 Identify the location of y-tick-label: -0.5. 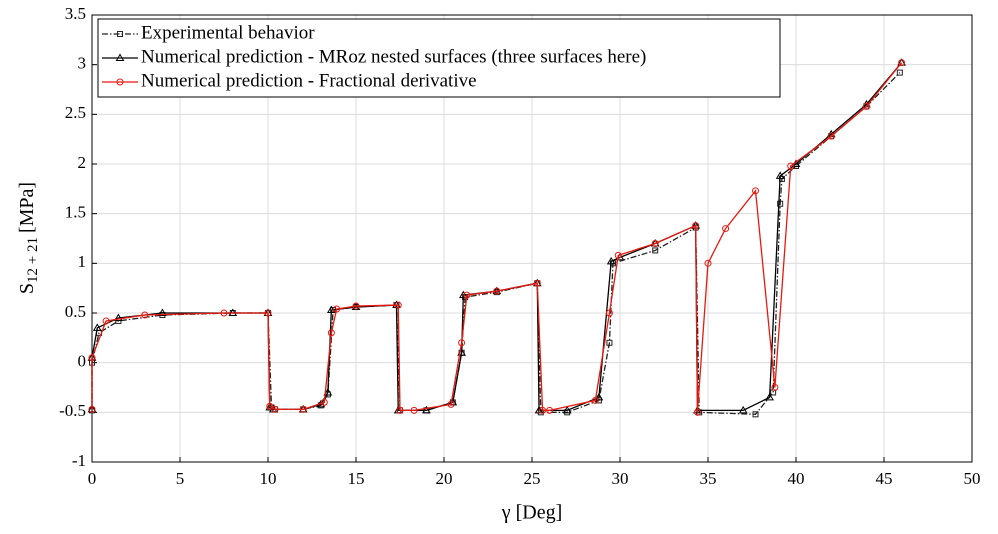
(72, 410).